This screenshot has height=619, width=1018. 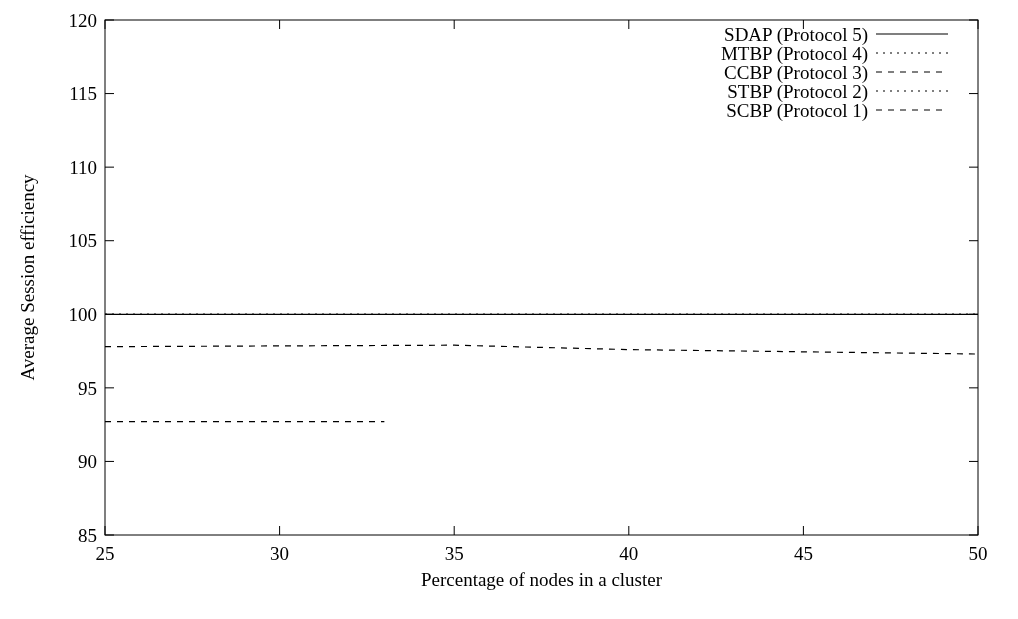 What do you see at coordinates (82, 241) in the screenshot?
I see `y-tick-label: 105` at bounding box center [82, 241].